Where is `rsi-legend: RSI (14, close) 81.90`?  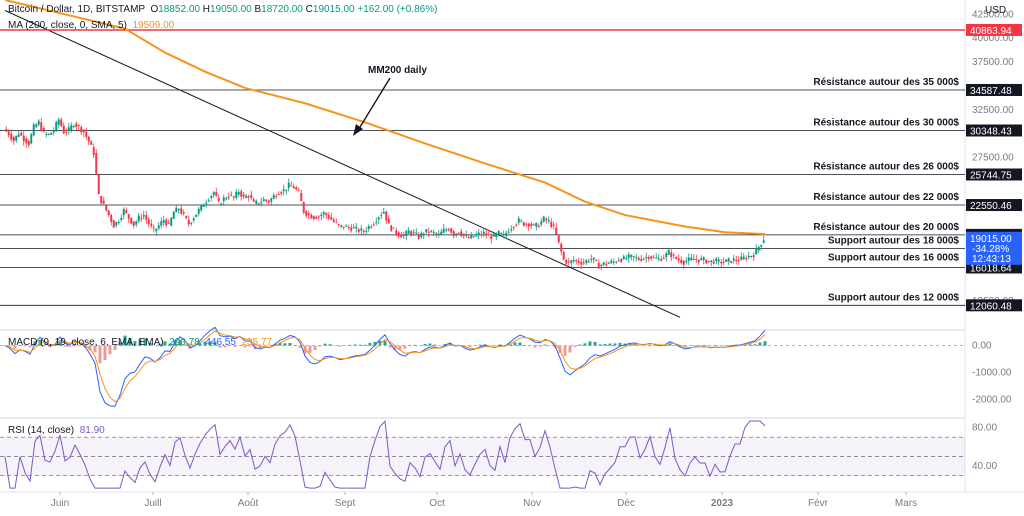 rsi-legend: RSI (14, close) 81.90 is located at coordinates (56, 430).